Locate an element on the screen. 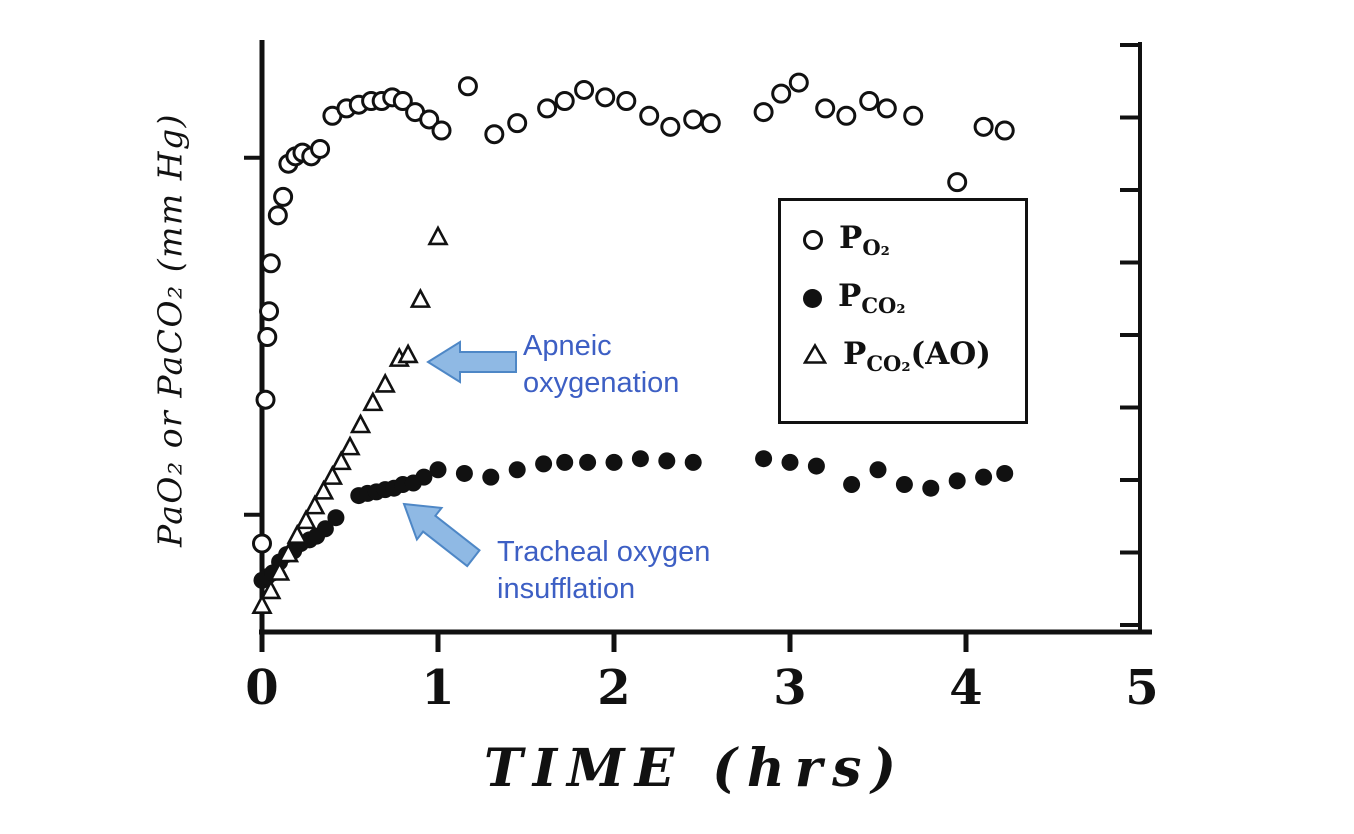 The height and width of the screenshot is (834, 1354). block-arrow-upleft-icon is located at coordinates (441, 535).